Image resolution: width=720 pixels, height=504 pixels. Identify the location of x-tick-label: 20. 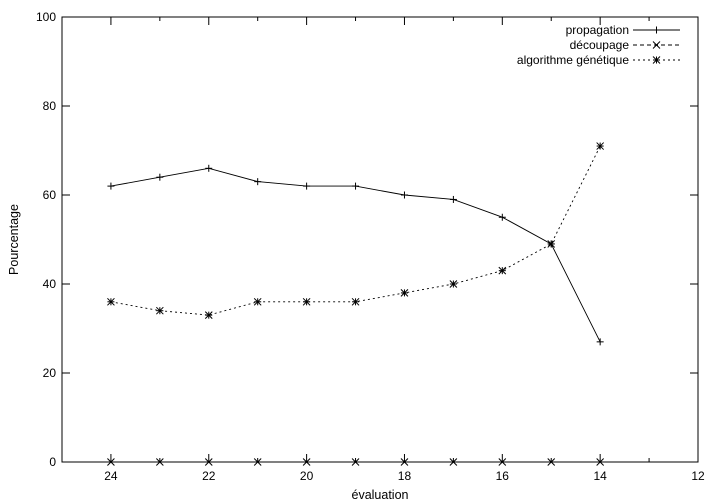
(307, 476).